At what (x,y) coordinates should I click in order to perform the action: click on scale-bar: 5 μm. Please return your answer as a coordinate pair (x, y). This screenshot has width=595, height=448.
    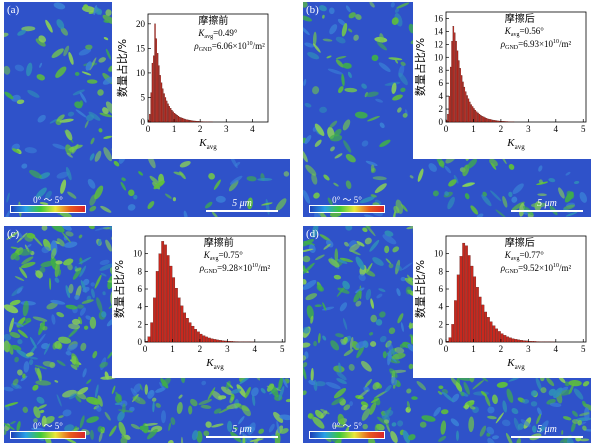
    Looking at the image, I should click on (242, 431).